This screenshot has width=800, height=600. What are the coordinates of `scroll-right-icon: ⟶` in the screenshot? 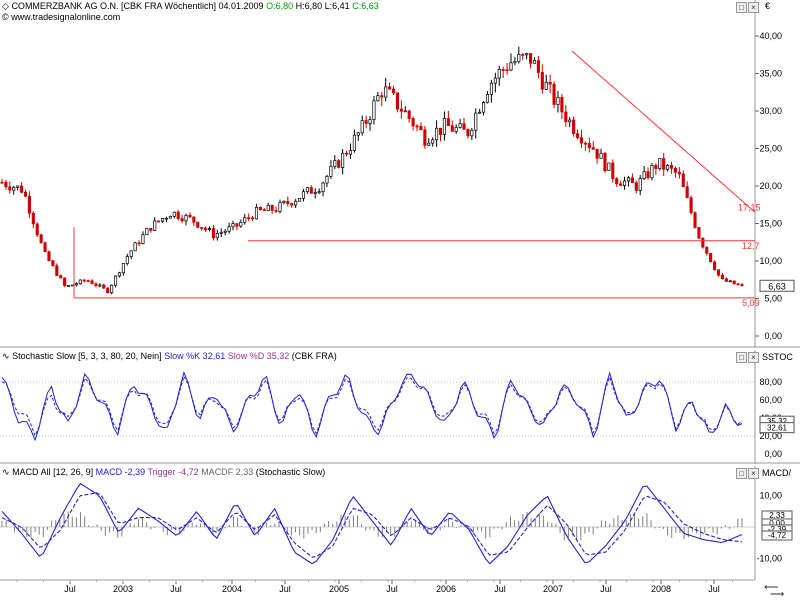 It's located at (777, 594).